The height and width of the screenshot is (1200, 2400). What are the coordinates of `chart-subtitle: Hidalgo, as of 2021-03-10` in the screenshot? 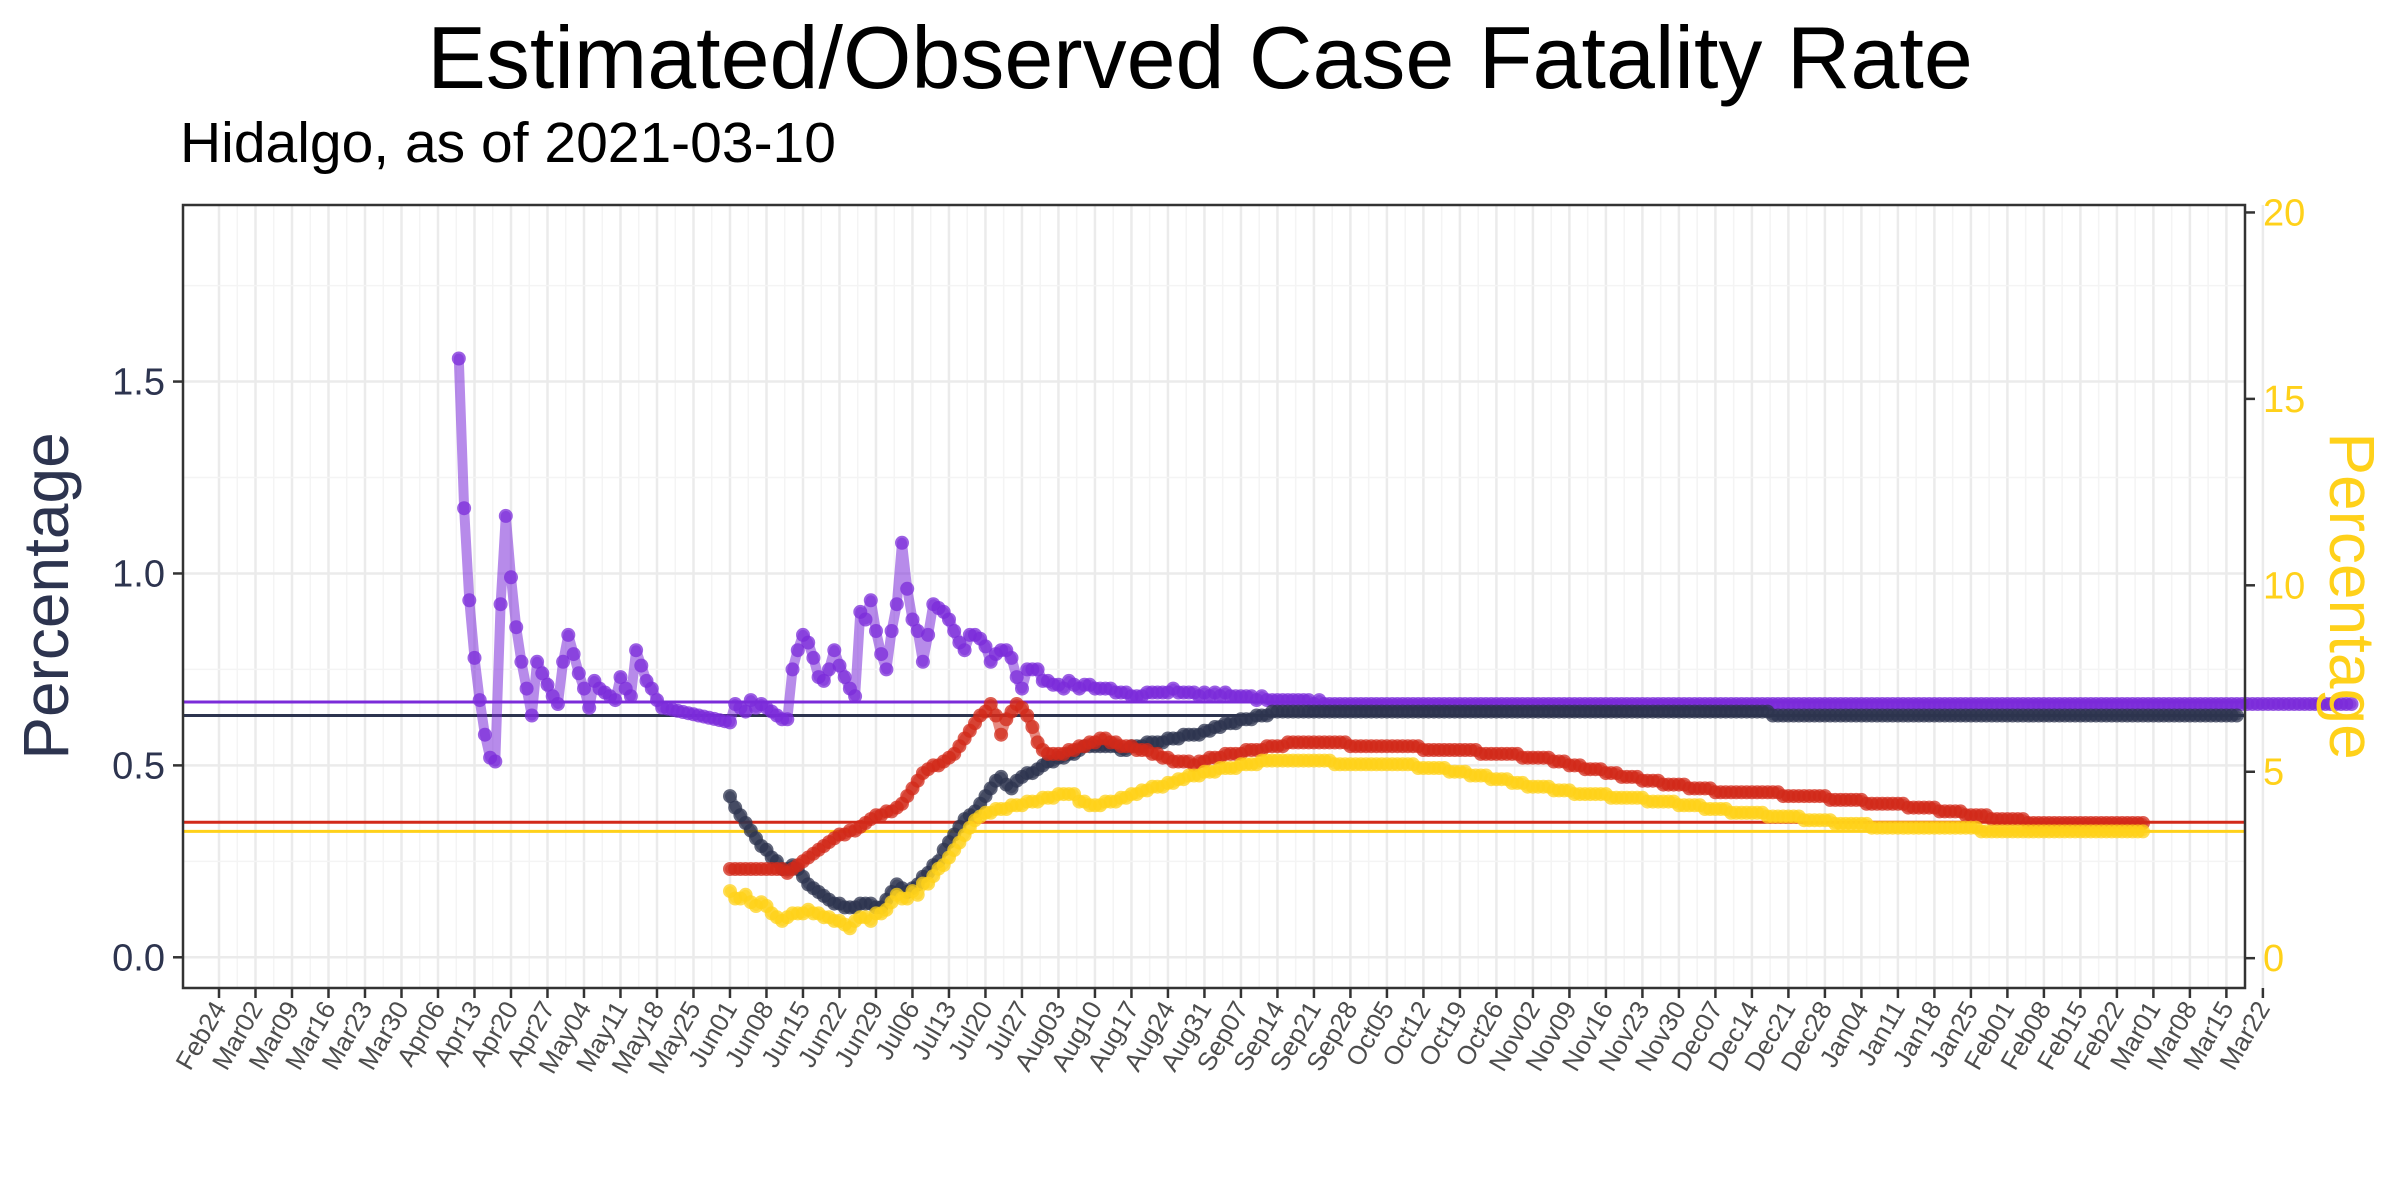 It's located at (508, 143).